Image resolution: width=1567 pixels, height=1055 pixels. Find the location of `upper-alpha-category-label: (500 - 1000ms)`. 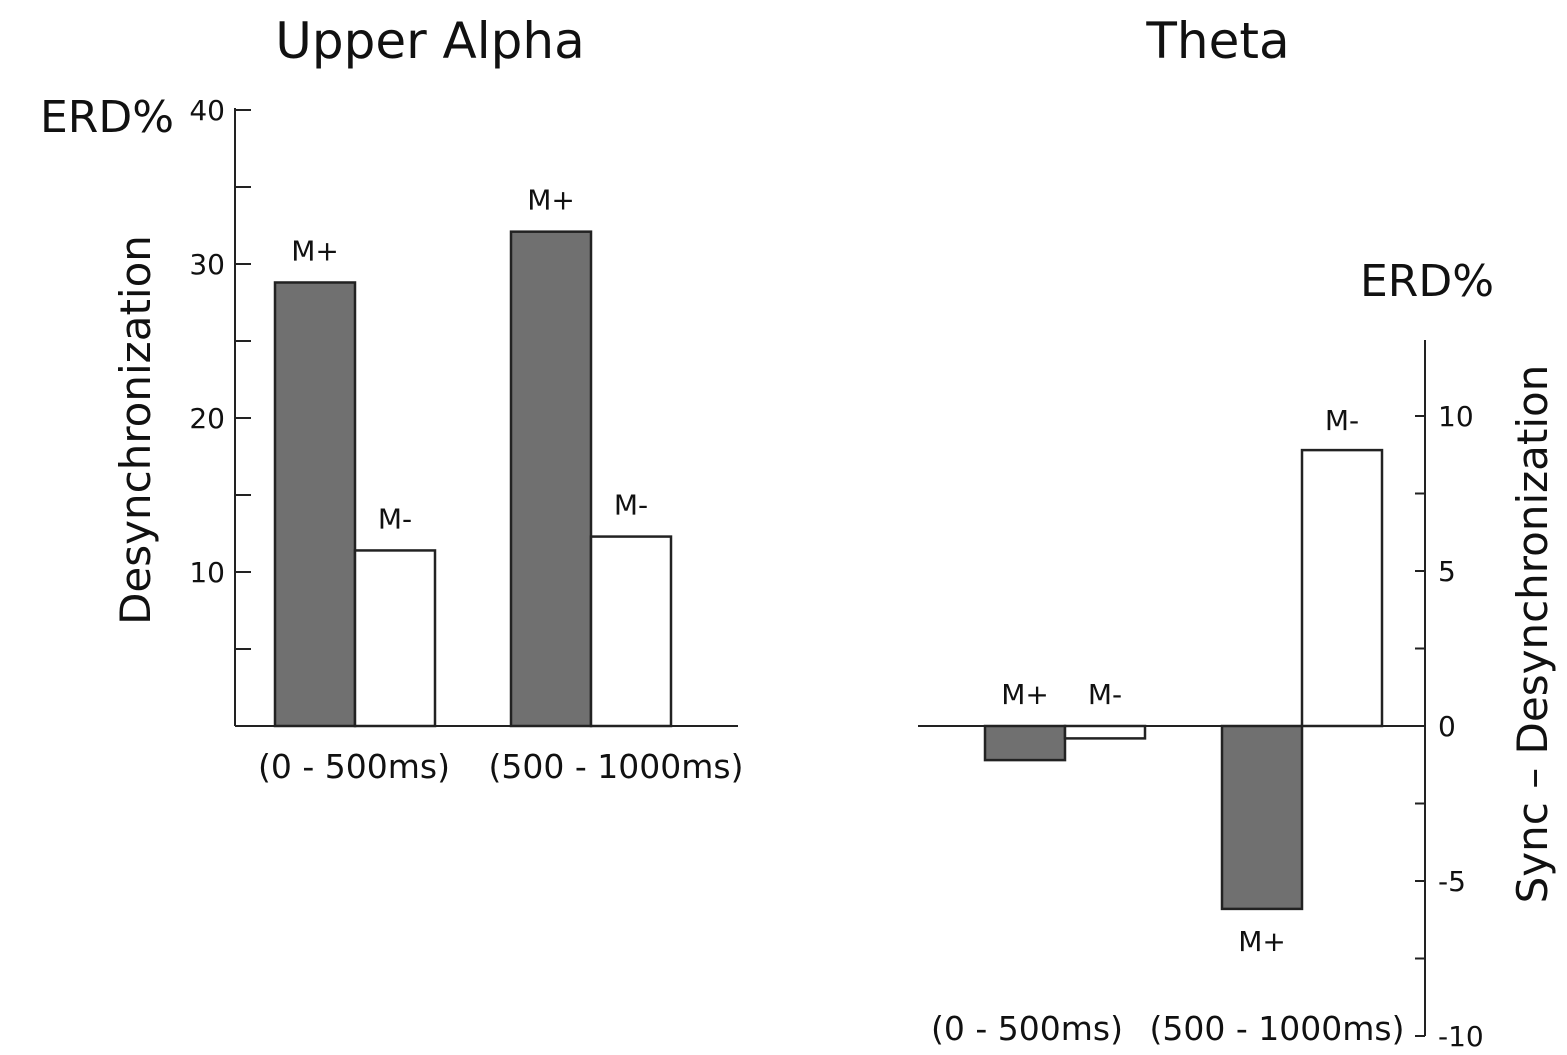

upper-alpha-category-label: (500 - 1000ms) is located at coordinates (616, 766).